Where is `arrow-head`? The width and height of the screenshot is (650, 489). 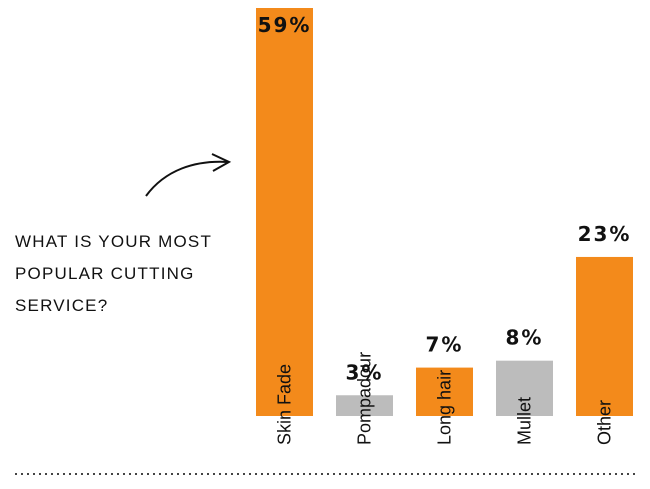 arrow-head is located at coordinates (221, 162).